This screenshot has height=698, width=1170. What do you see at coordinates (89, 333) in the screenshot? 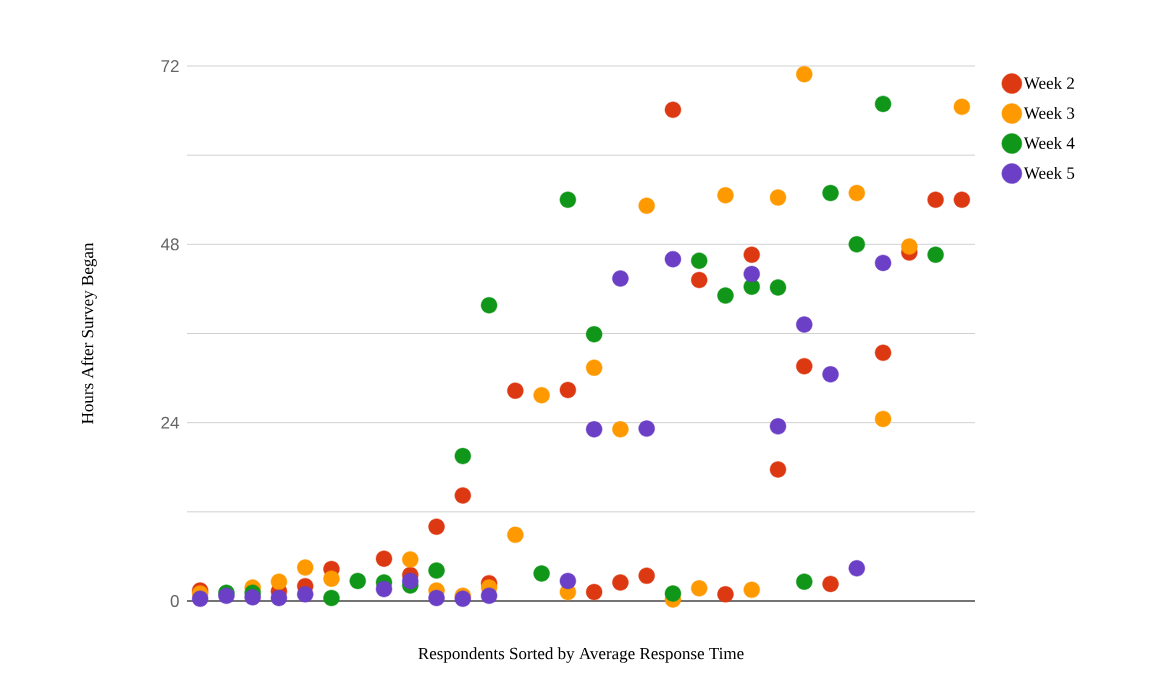
I see `y-axis-title: Hours After Survey Began` at bounding box center [89, 333].